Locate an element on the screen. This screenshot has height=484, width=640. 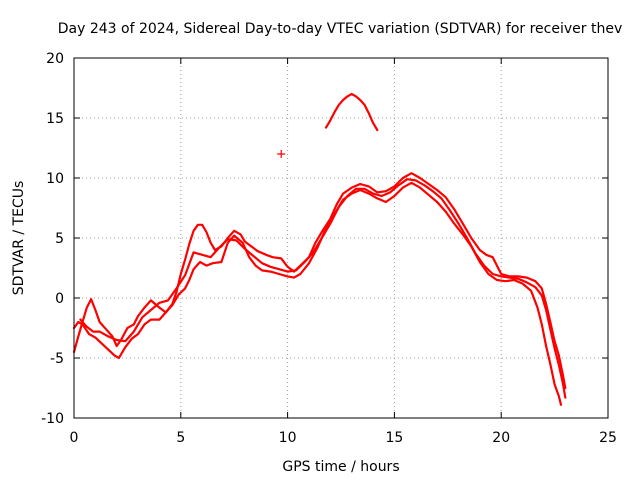
x-tick-label: 10 is located at coordinates (288, 438).